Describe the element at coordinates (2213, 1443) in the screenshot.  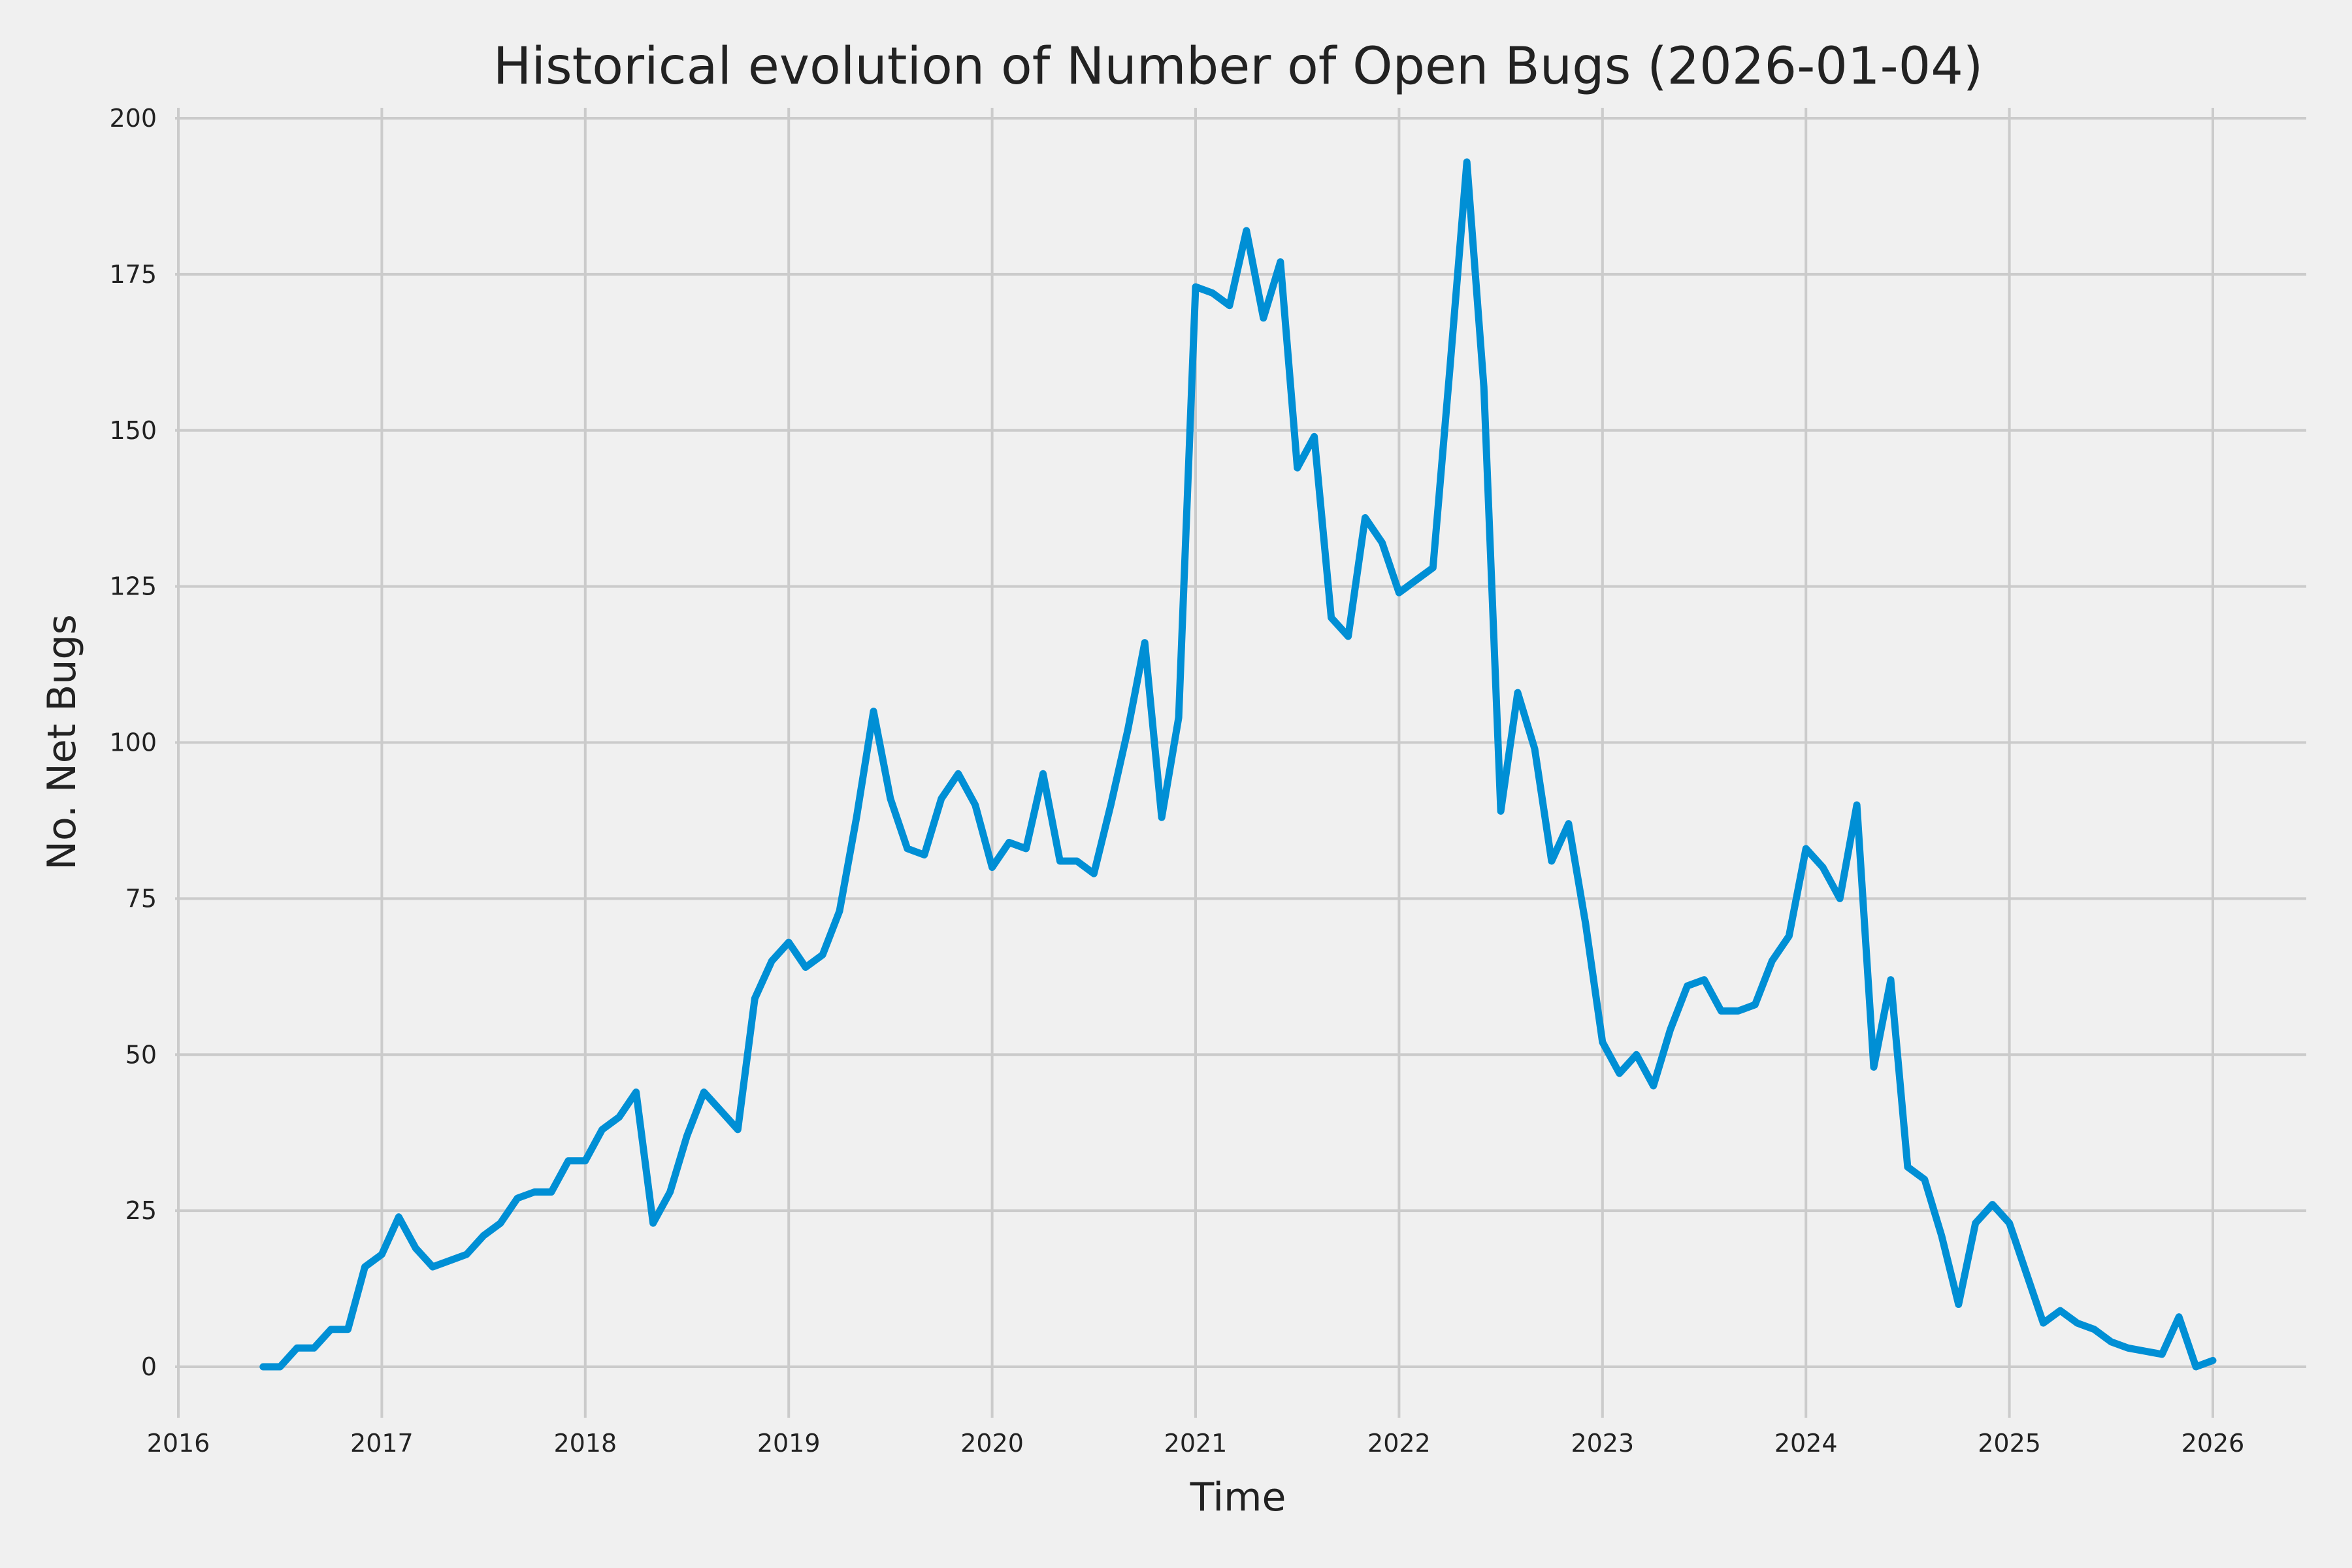
I see `x-tick-label: 2026` at that location.